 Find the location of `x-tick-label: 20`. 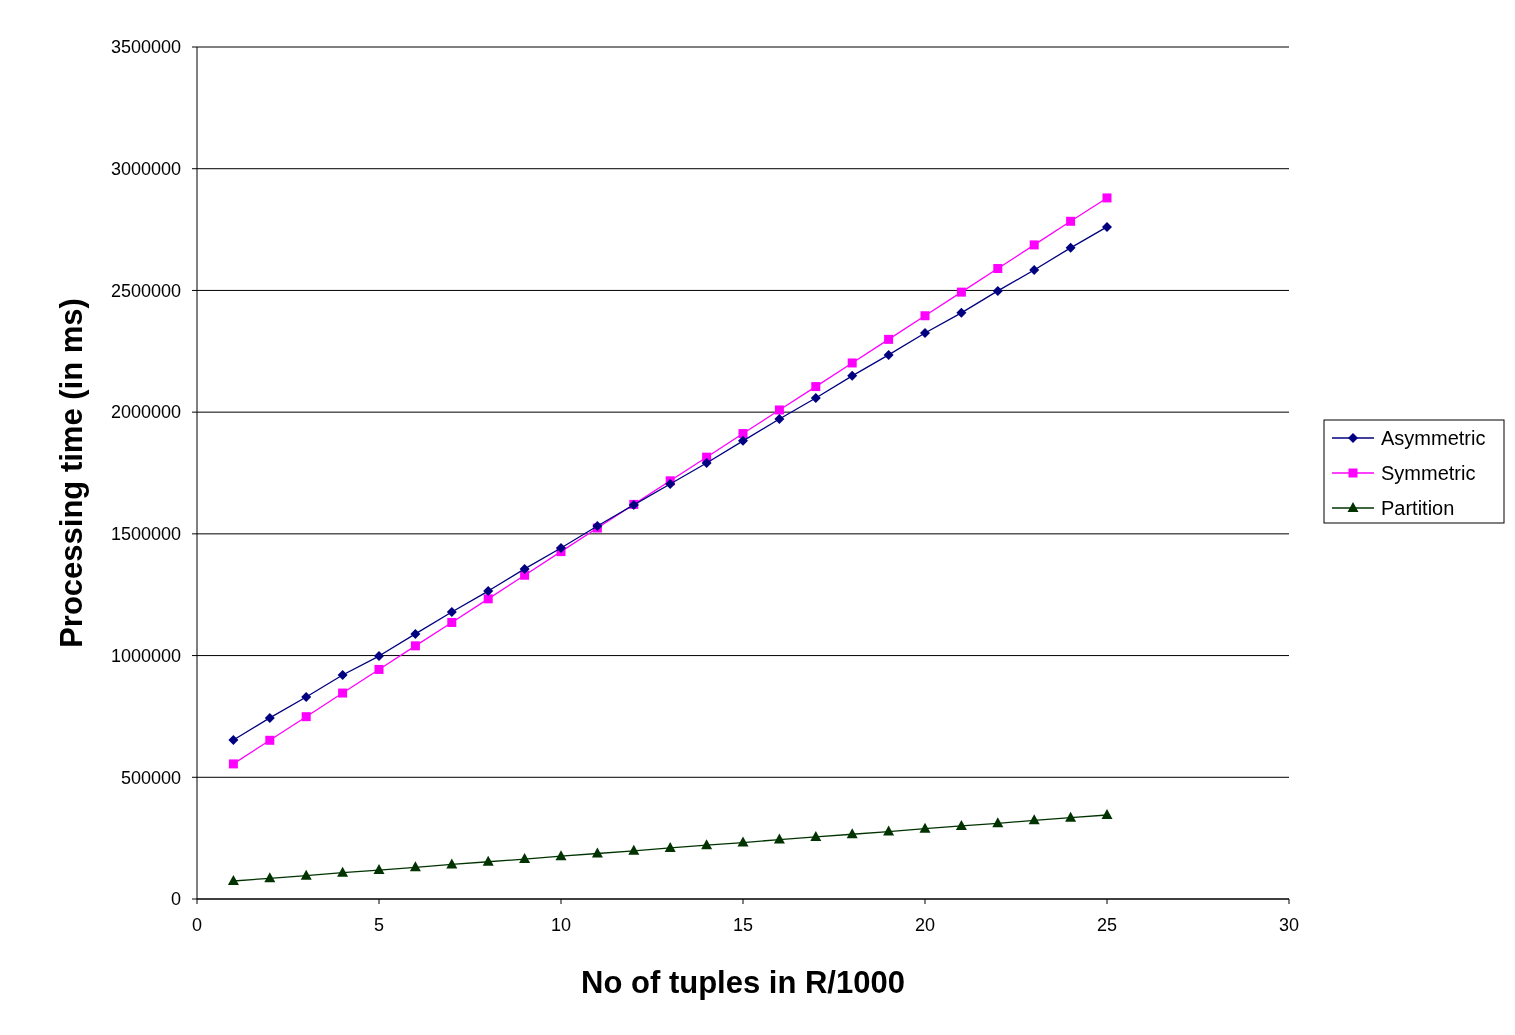

x-tick-label: 20 is located at coordinates (925, 925).